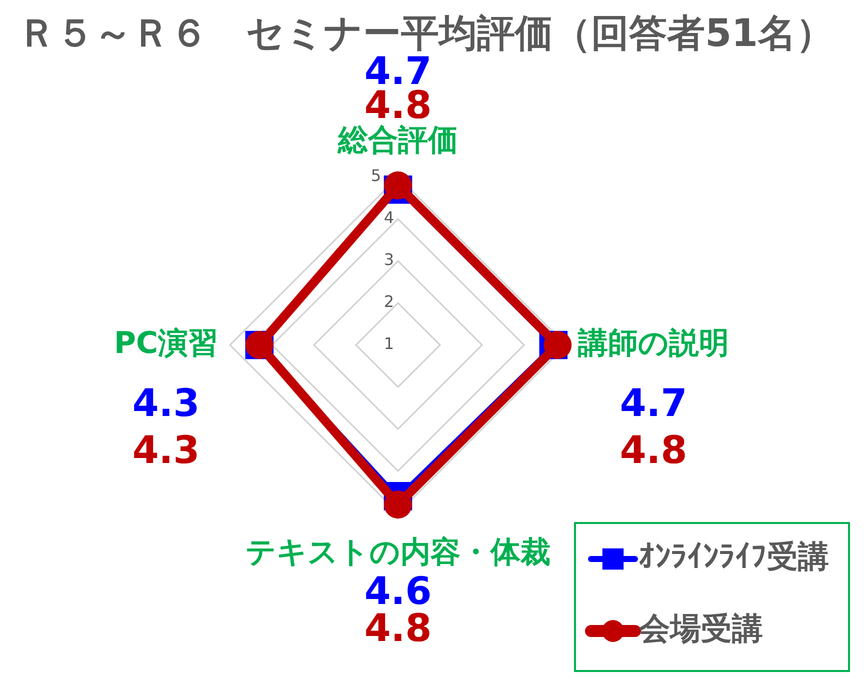  What do you see at coordinates (397, 140) in the screenshot?
I see `spoke-label: 総合評価` at bounding box center [397, 140].